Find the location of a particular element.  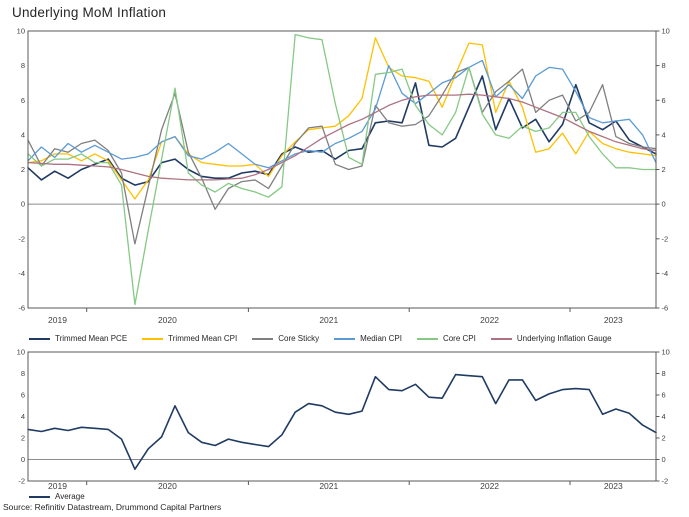

legend-item-median-cpi: Median CPI is located at coordinates (368, 338).